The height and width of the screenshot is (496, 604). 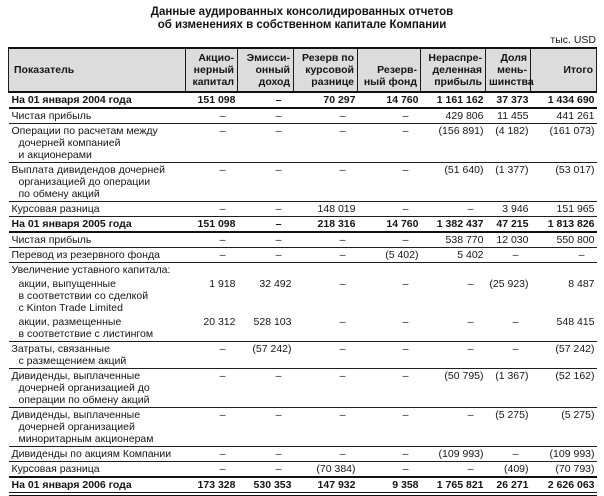 I want to click on cell-value: (5 275), so click(x=512, y=415).